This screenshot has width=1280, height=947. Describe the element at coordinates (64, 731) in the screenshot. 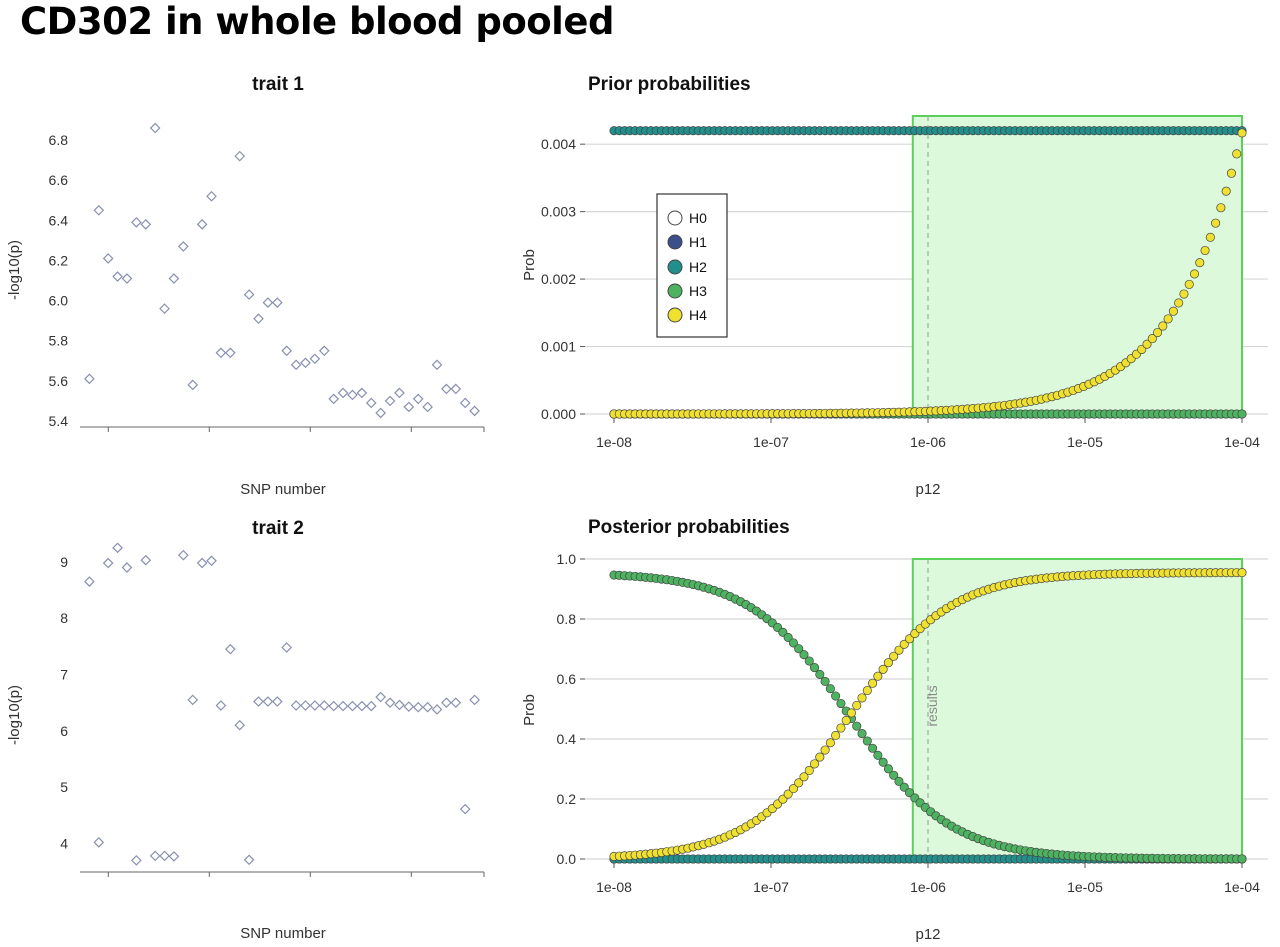

I see `trait2-y-tick-label: 6` at that location.